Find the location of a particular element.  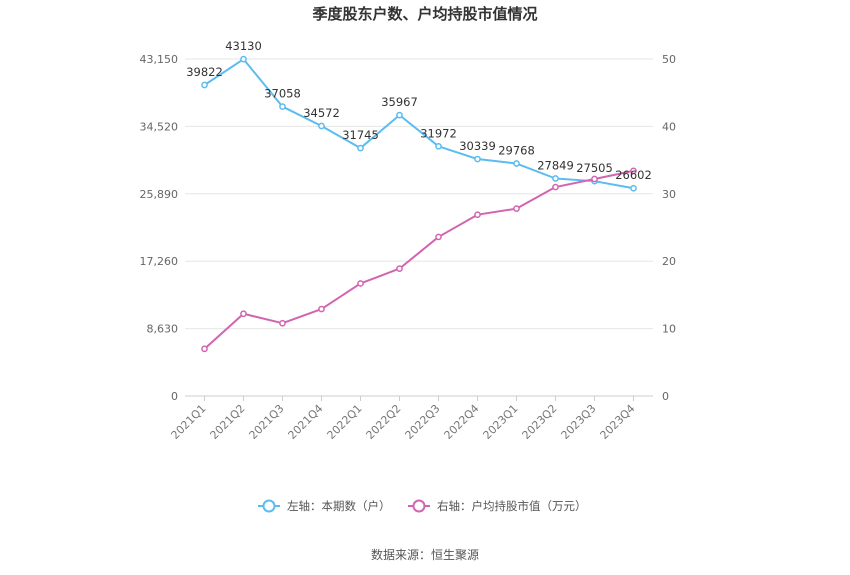

legend-item-0: 左轴：本期数（户） is located at coordinates (324, 506).